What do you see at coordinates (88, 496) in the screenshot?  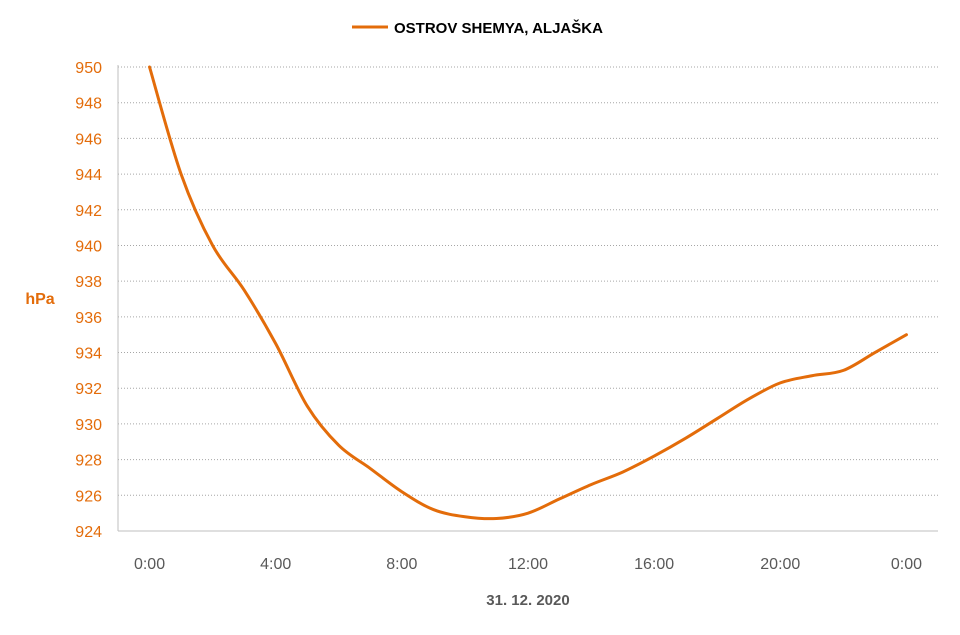 I see `y-tick-label: 926` at bounding box center [88, 496].